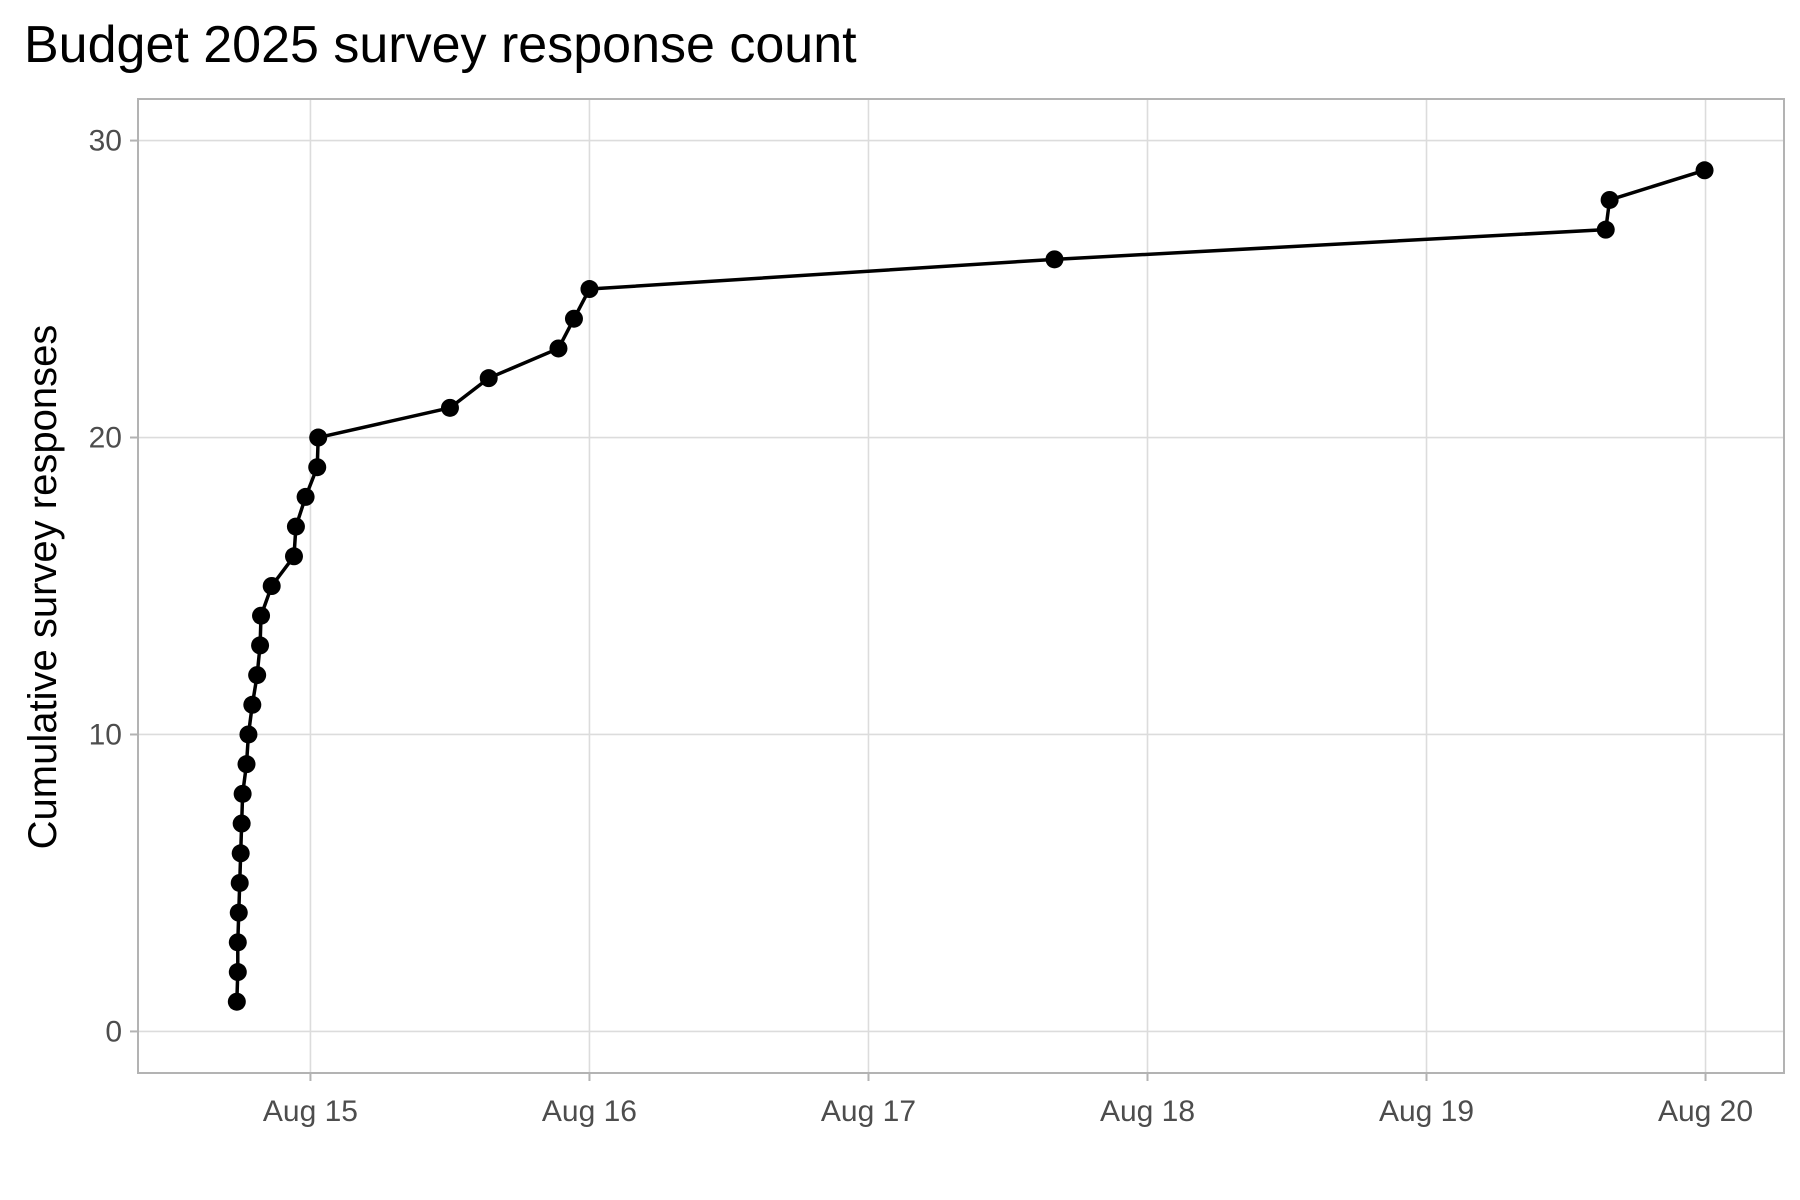  Describe the element at coordinates (868, 1111) in the screenshot. I see `x-tick-label: Aug 17` at that location.